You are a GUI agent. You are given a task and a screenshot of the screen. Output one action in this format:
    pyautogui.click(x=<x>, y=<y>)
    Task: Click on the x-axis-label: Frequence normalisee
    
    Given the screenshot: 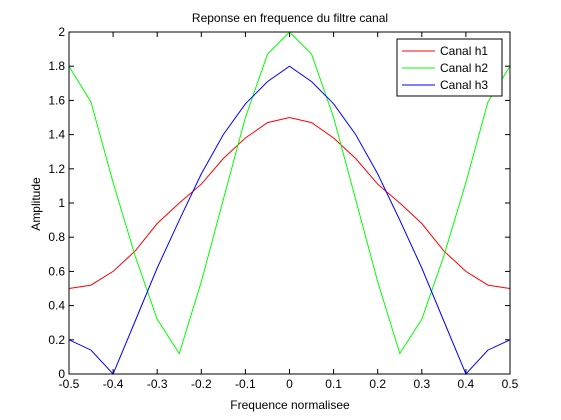 What is the action you would take?
    pyautogui.click(x=290, y=405)
    